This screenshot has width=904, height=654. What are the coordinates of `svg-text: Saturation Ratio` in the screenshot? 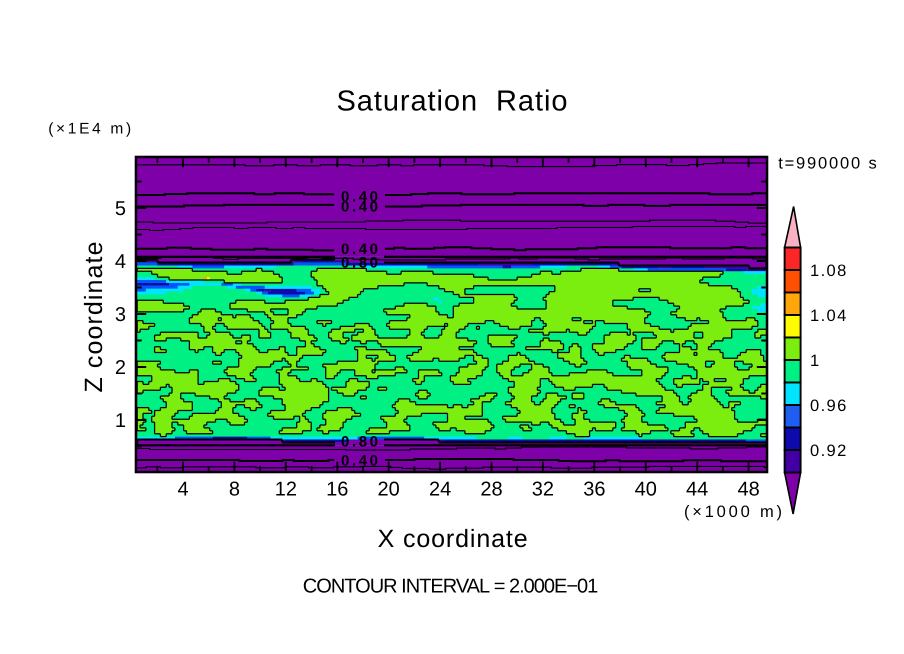 It's located at (452, 102).